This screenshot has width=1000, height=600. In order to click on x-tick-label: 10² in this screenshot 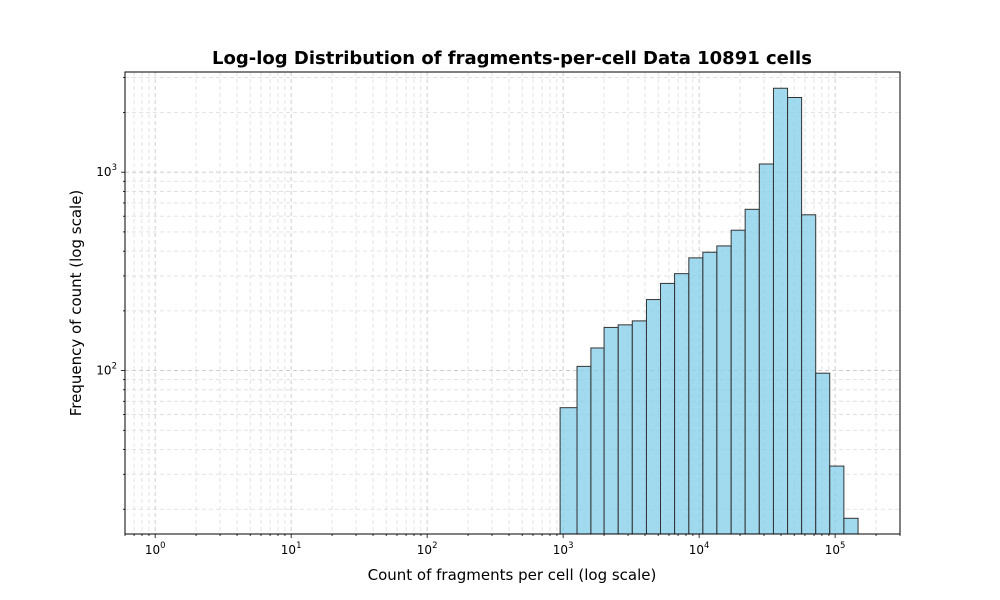, I will do `click(427, 549)`.